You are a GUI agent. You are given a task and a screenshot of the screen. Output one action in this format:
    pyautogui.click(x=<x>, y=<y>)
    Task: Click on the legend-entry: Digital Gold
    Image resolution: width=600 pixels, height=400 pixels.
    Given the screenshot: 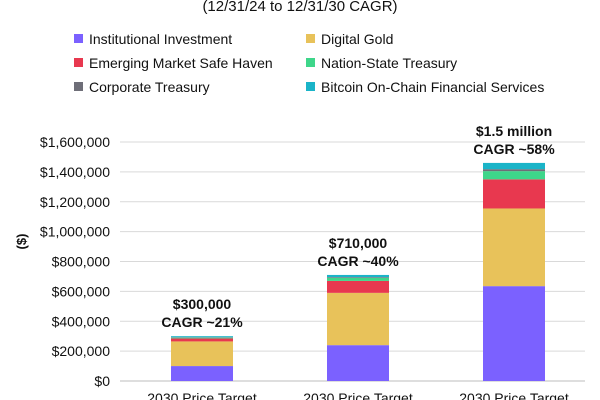 What is the action you would take?
    pyautogui.click(x=436, y=38)
    